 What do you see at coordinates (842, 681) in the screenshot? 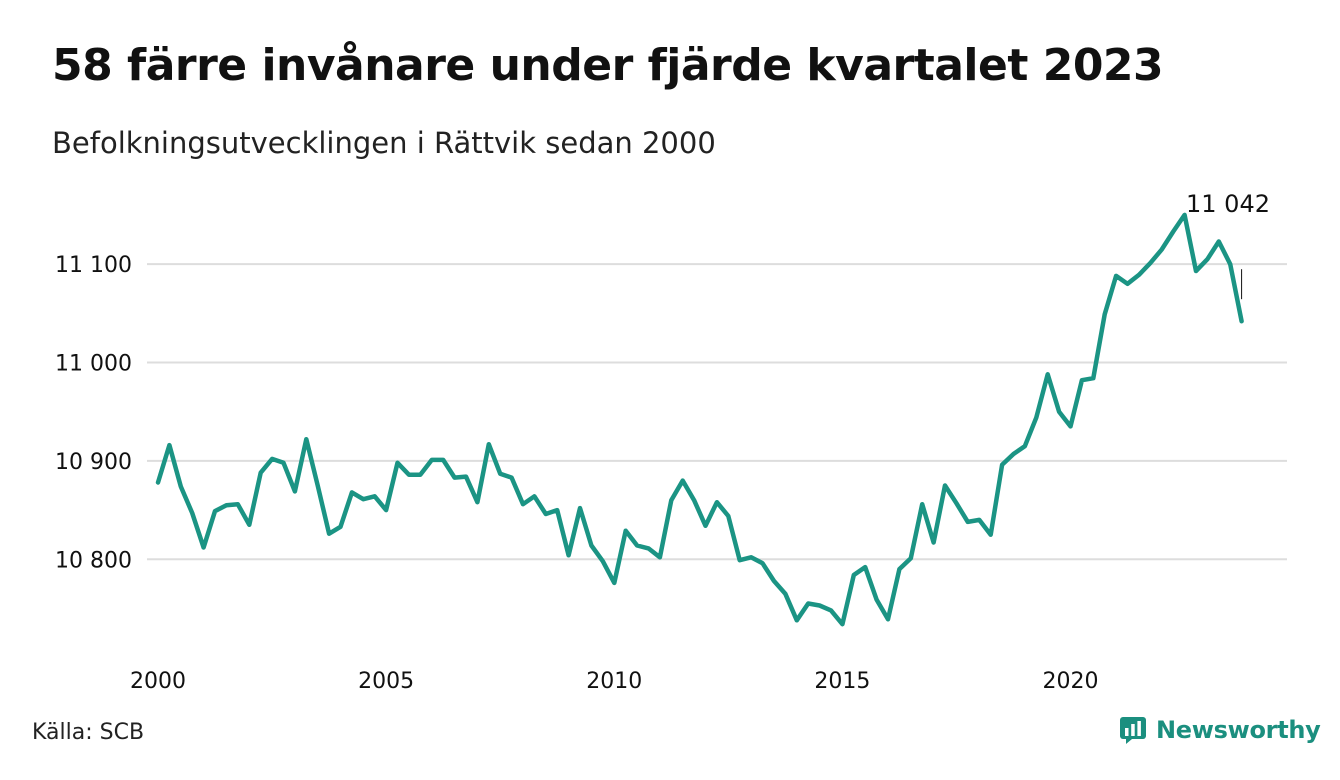
I see `x-tick-label: 2015` at bounding box center [842, 681].